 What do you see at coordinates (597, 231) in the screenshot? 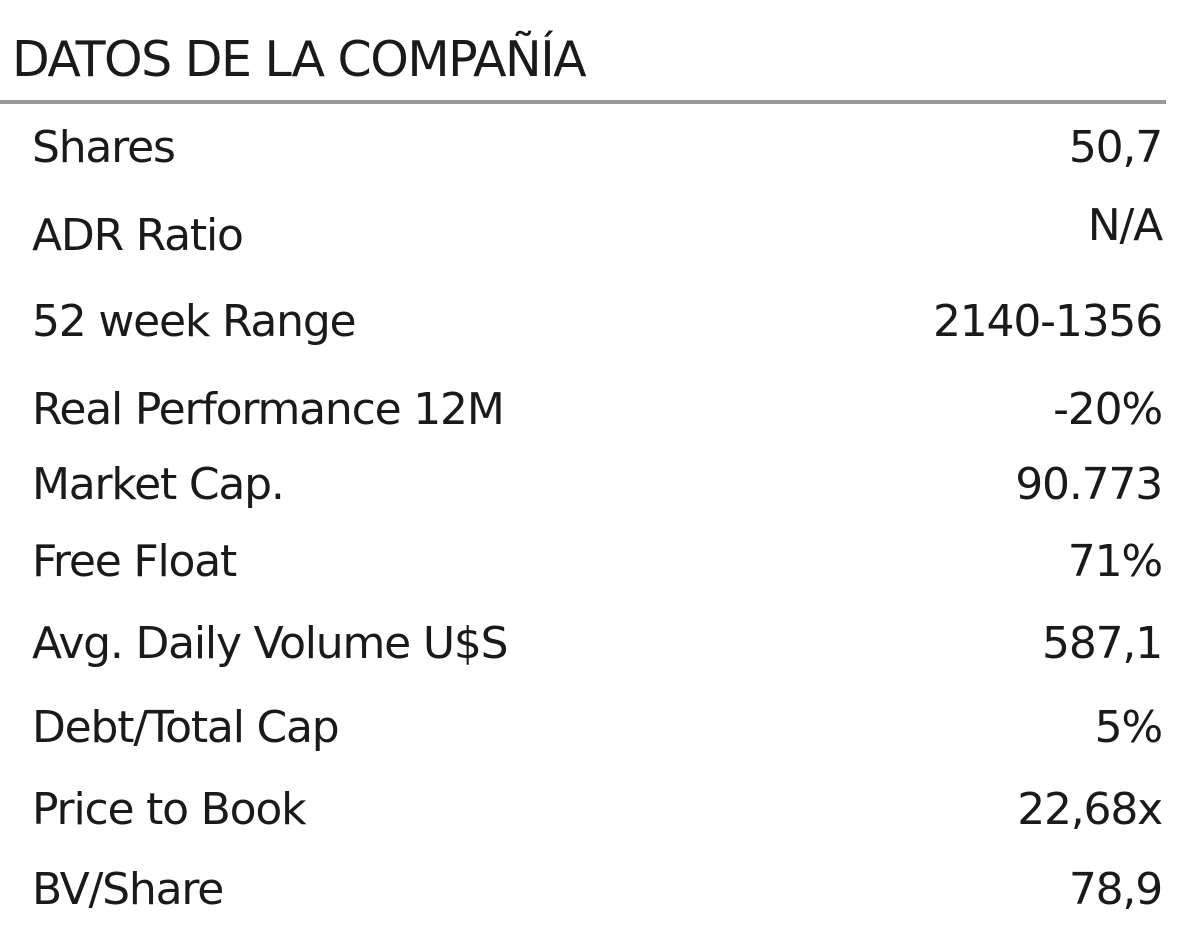
I see `data-row-adr-ratio: ADR Ratio N/A` at bounding box center [597, 231].